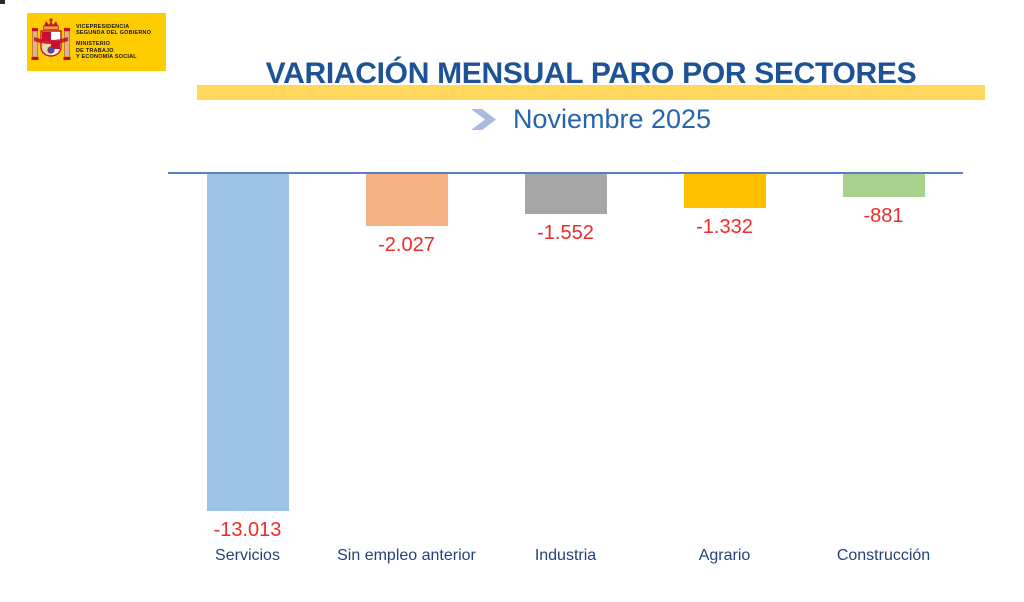 This screenshot has height=602, width=1024. I want to click on page-title: VARIACIÓN MENSUAL PARO POR SECTORES, so click(591, 73).